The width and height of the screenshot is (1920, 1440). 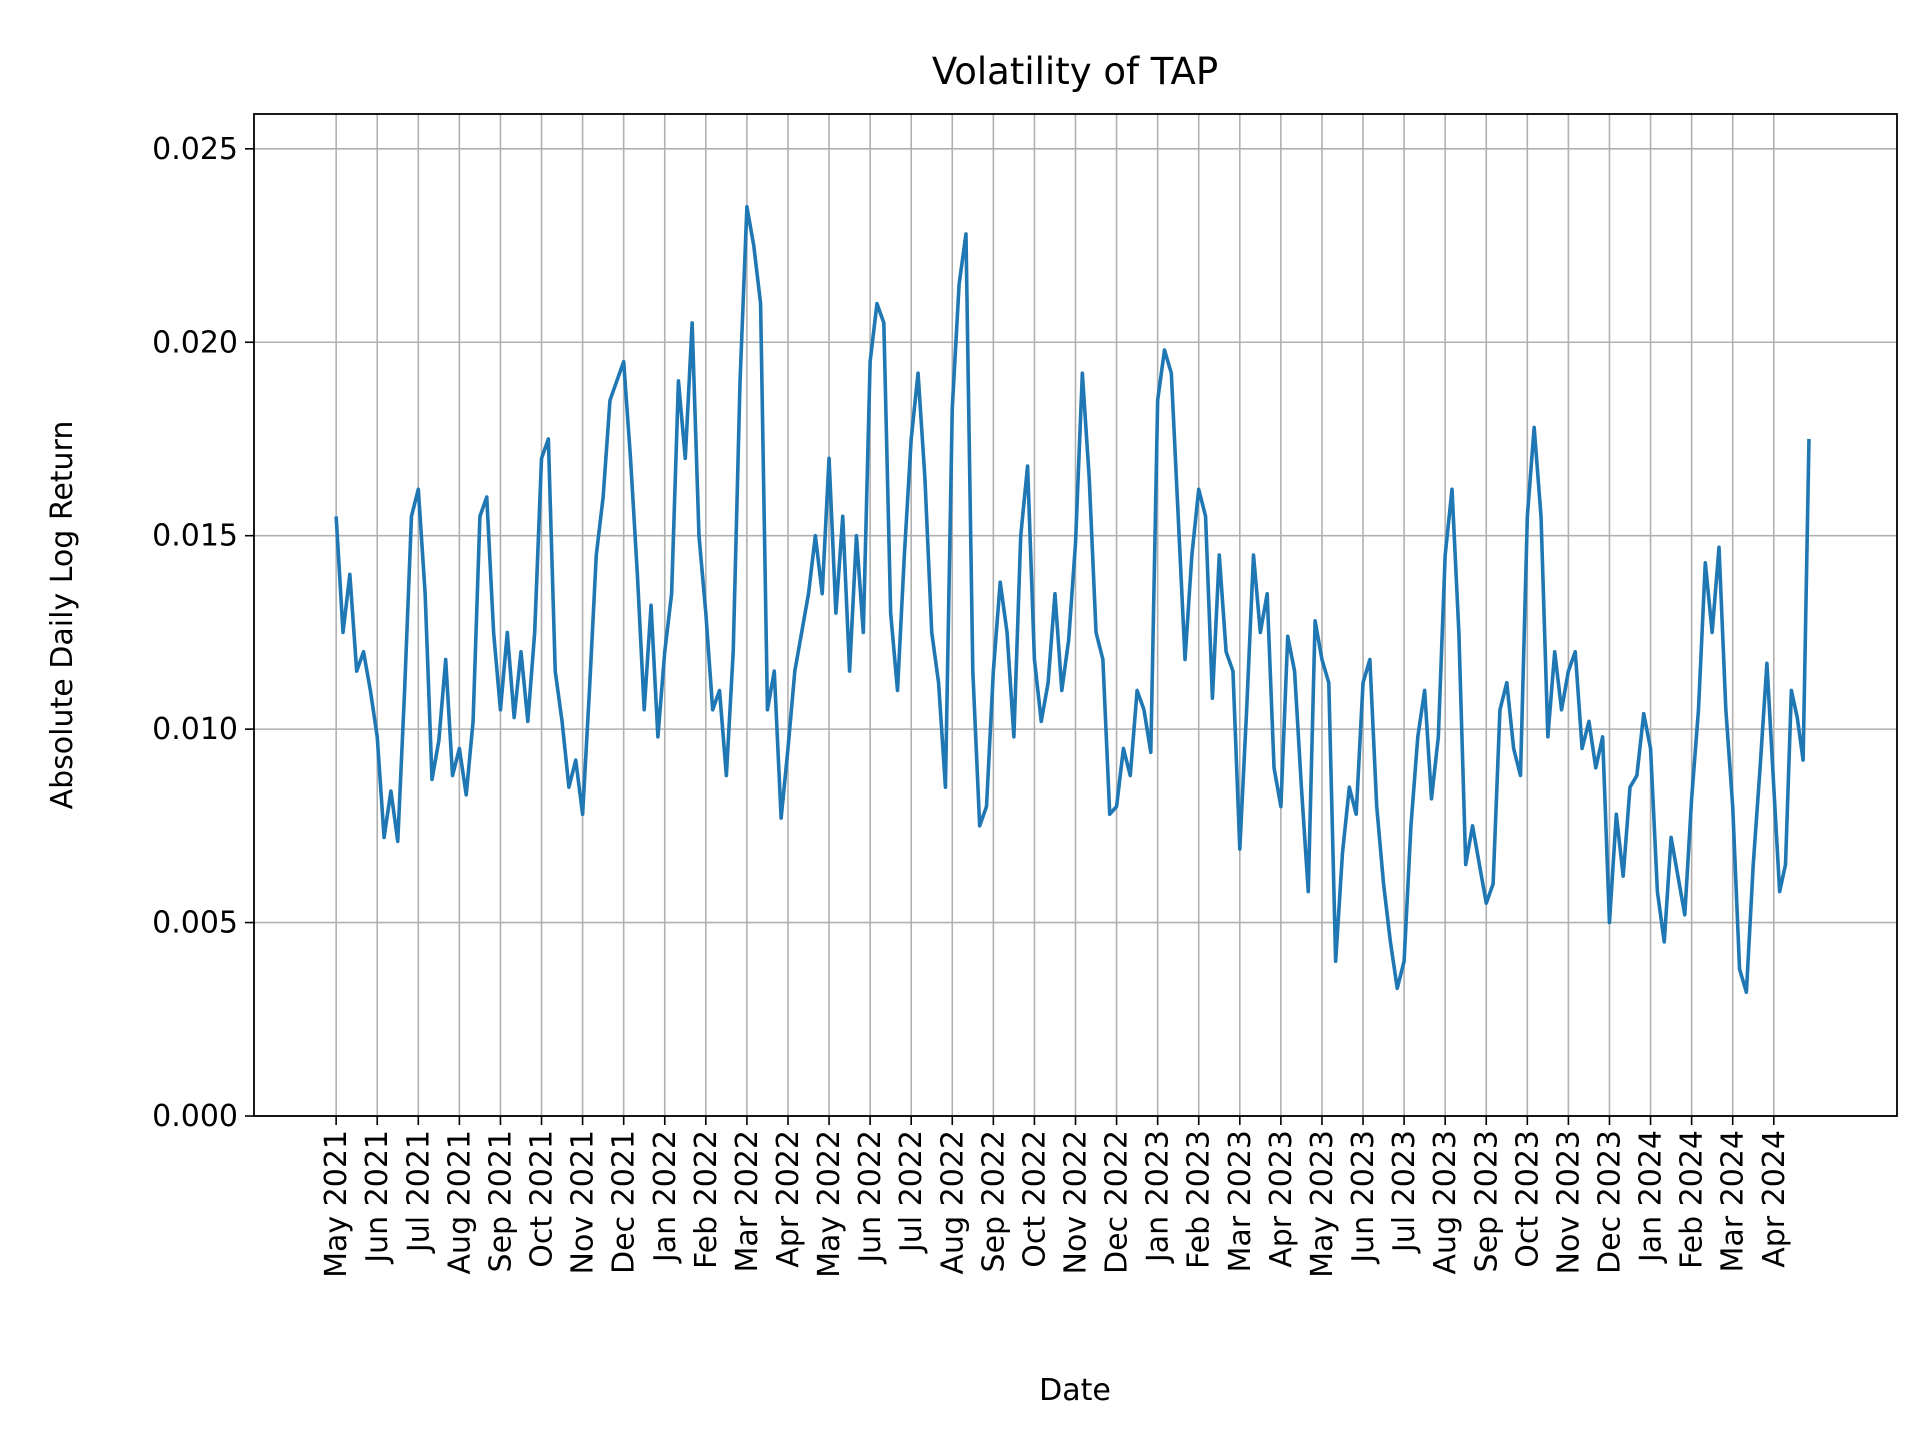 What do you see at coordinates (788, 1199) in the screenshot?
I see `x-tick-label: Apr 2022` at bounding box center [788, 1199].